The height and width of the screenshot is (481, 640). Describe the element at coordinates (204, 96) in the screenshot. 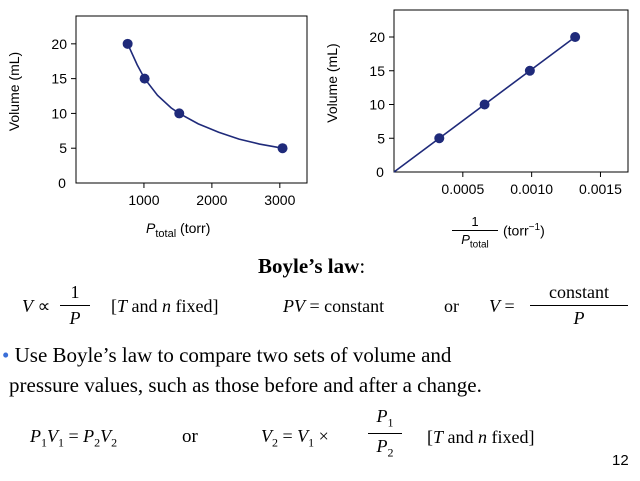

I see `chart1-series-line` at that location.